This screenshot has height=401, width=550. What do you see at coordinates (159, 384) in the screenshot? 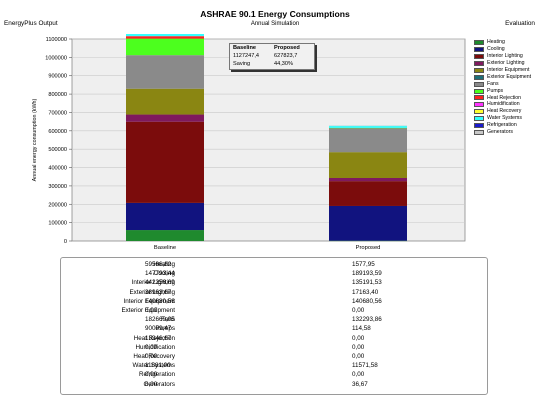
I see `row-label: Generators` at bounding box center [159, 384].